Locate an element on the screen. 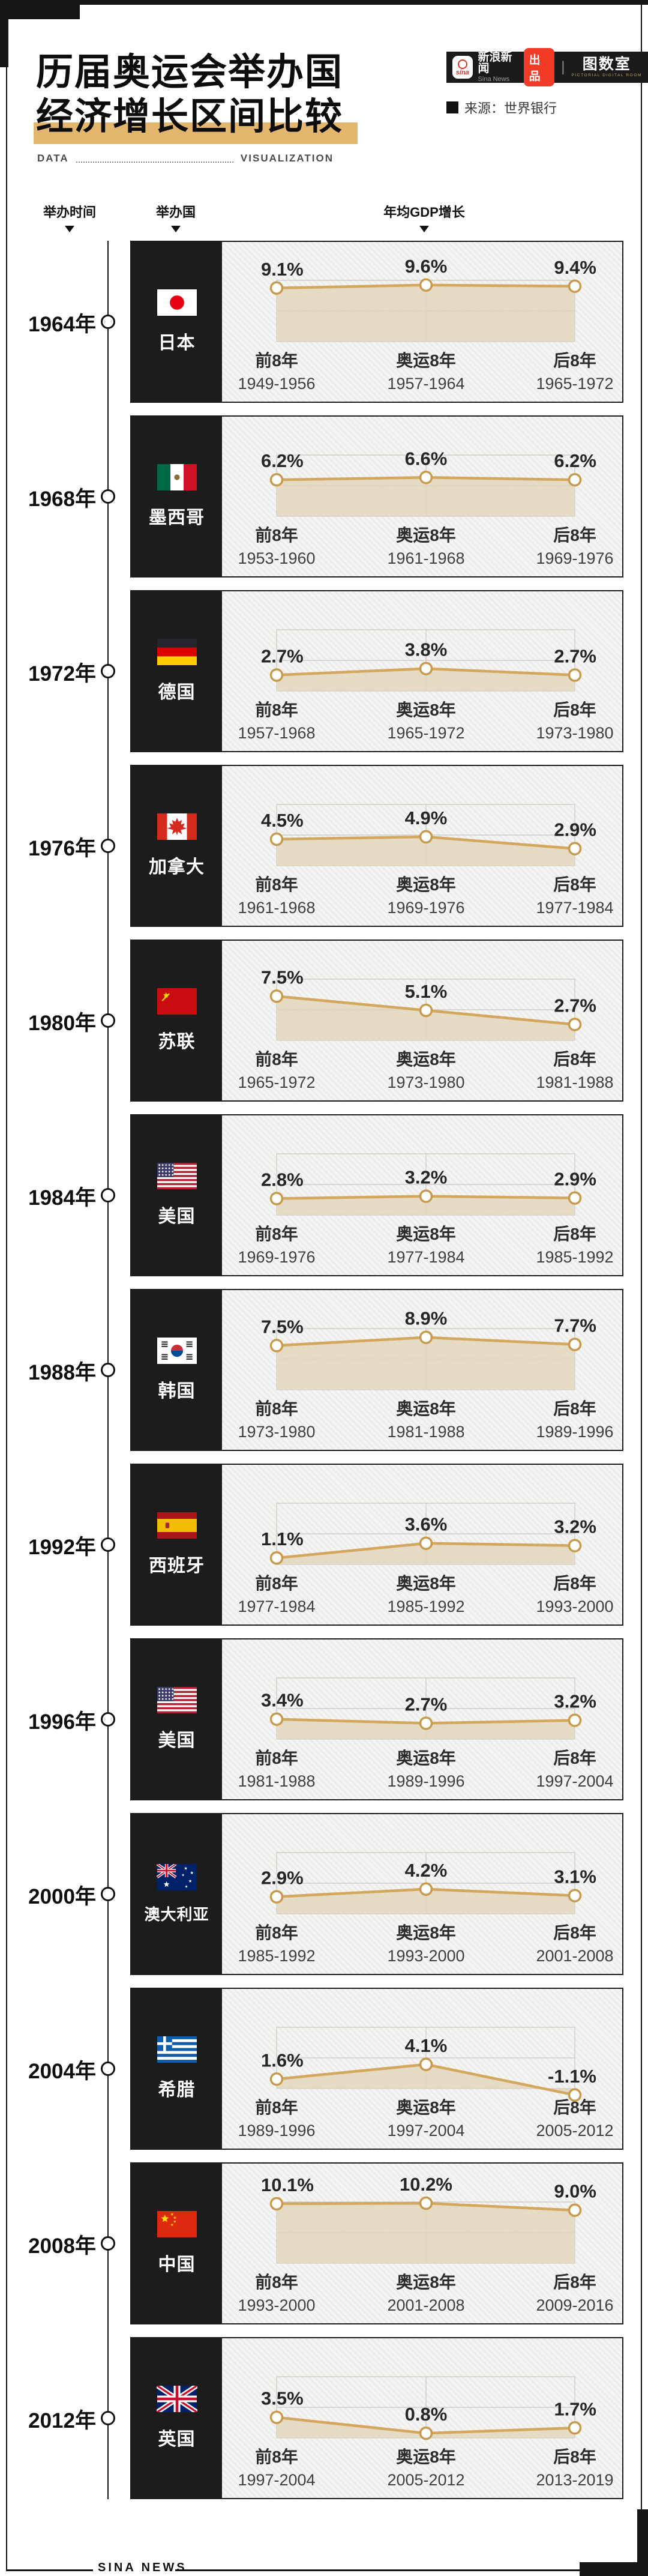  period-label: 1961-1968 is located at coordinates (276, 908).